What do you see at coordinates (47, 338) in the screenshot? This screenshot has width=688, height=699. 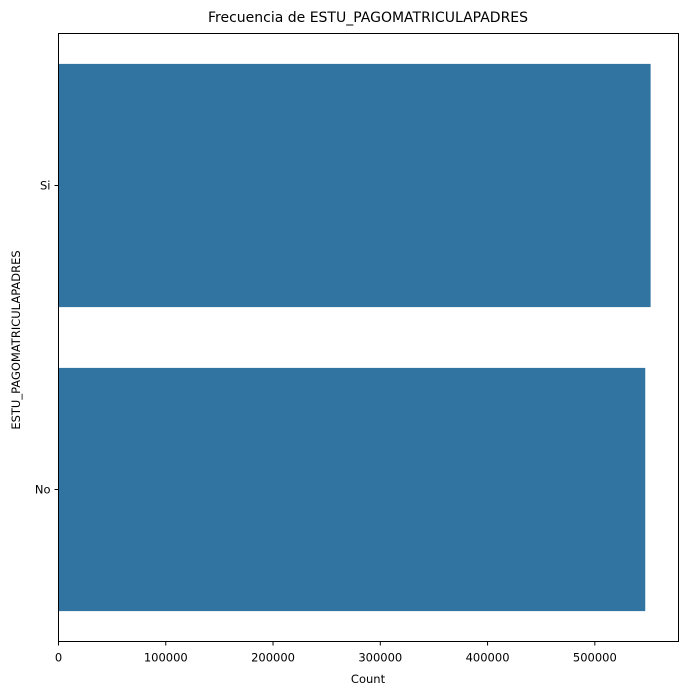 I see `y-axis-ticks: Si No` at bounding box center [47, 338].